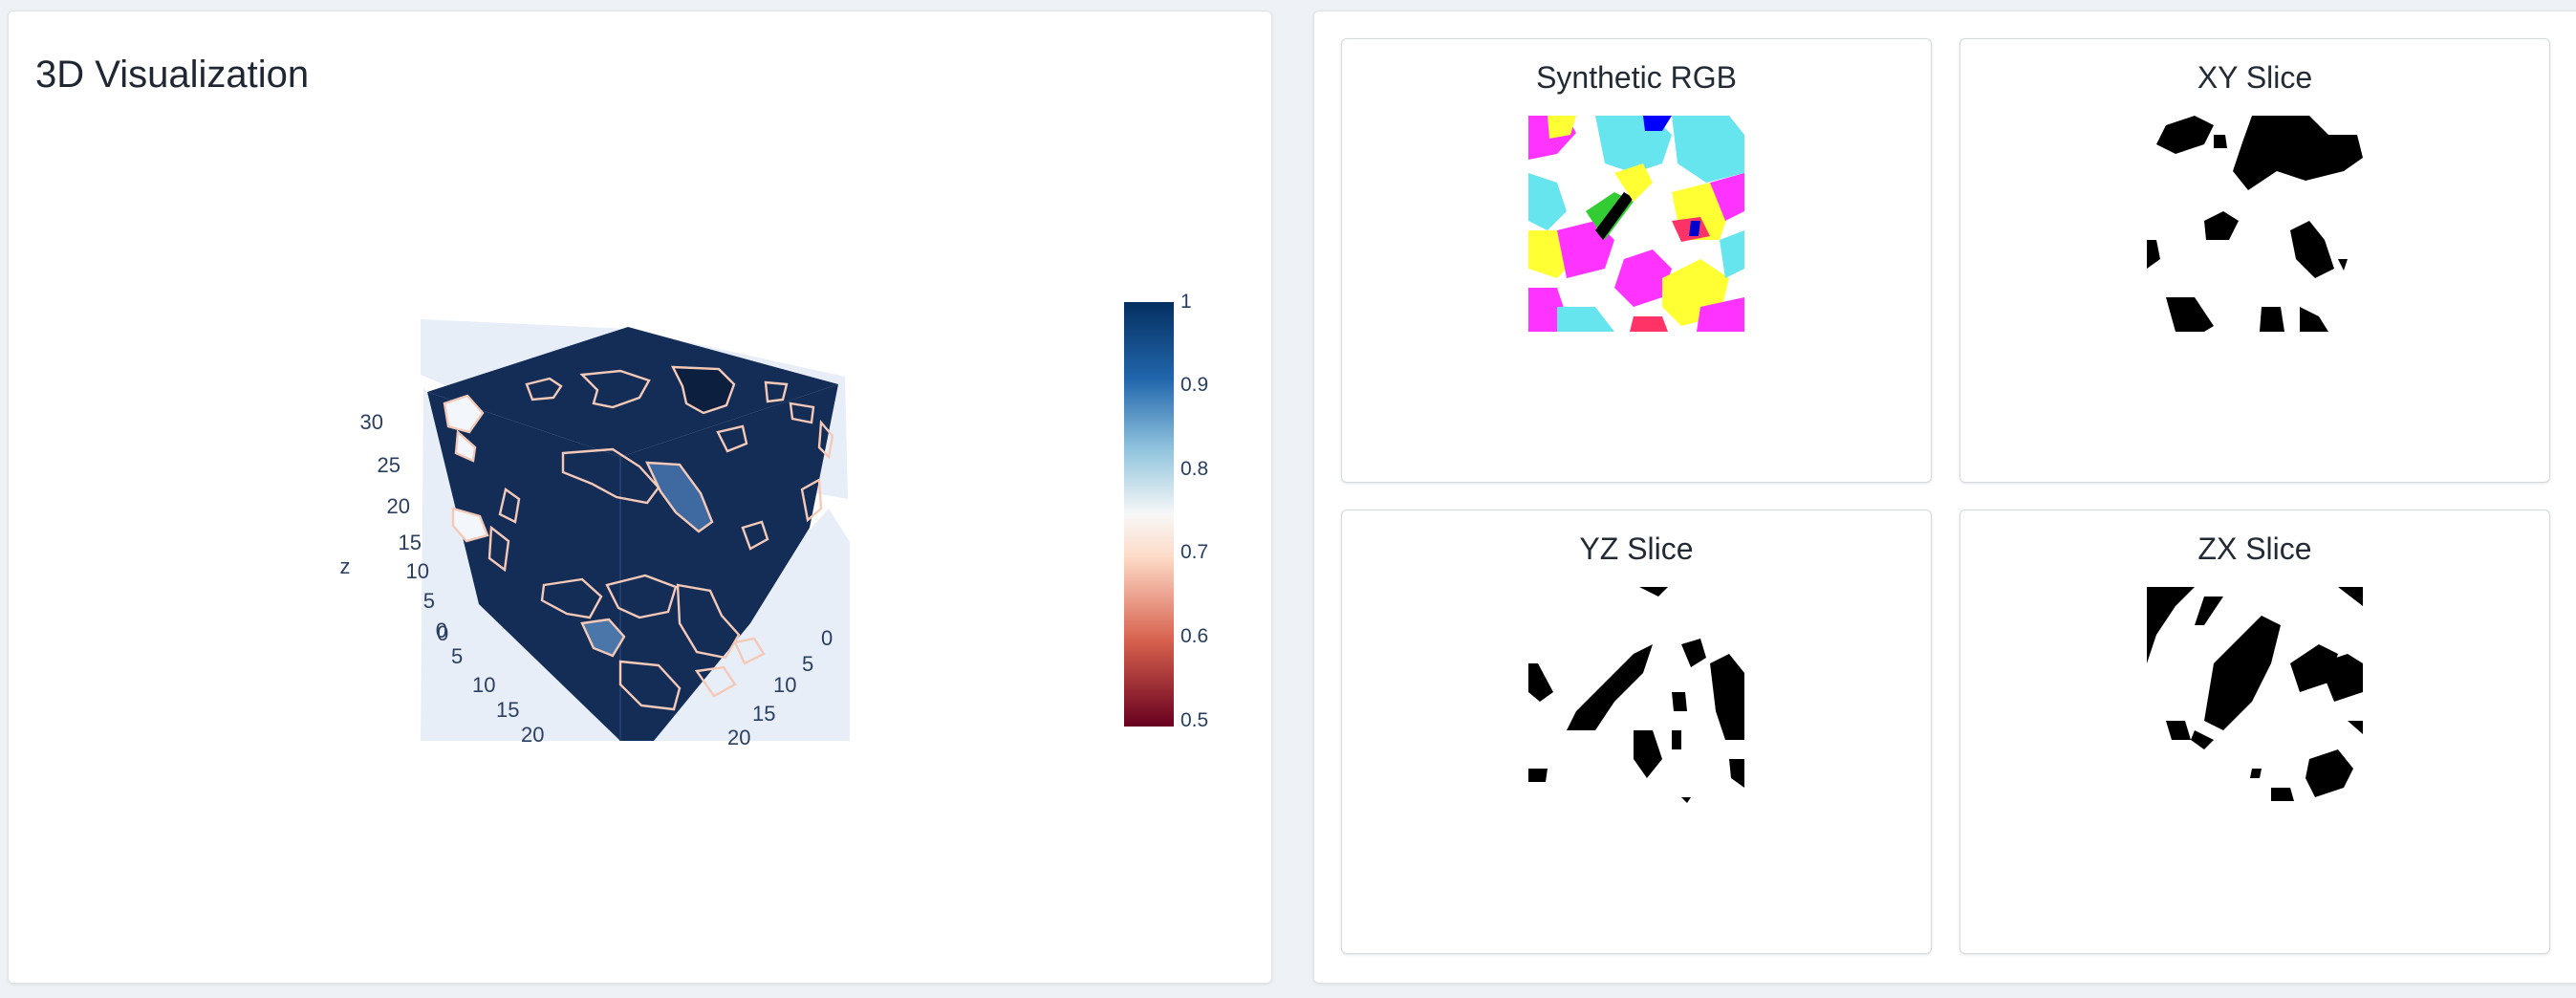 This screenshot has height=998, width=2576. I want to click on colorbar-tick: 0.7, so click(1194, 552).